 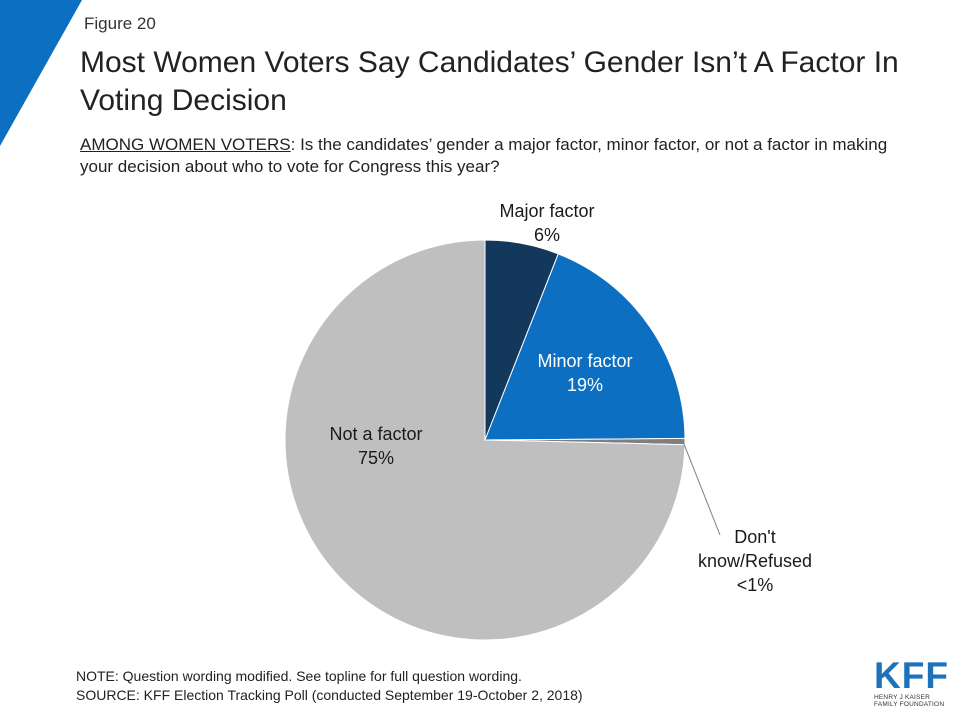 I want to click on kff-logo: KFF HENRY J KAISER FAMILY FOUNDATION, so click(x=911, y=681).